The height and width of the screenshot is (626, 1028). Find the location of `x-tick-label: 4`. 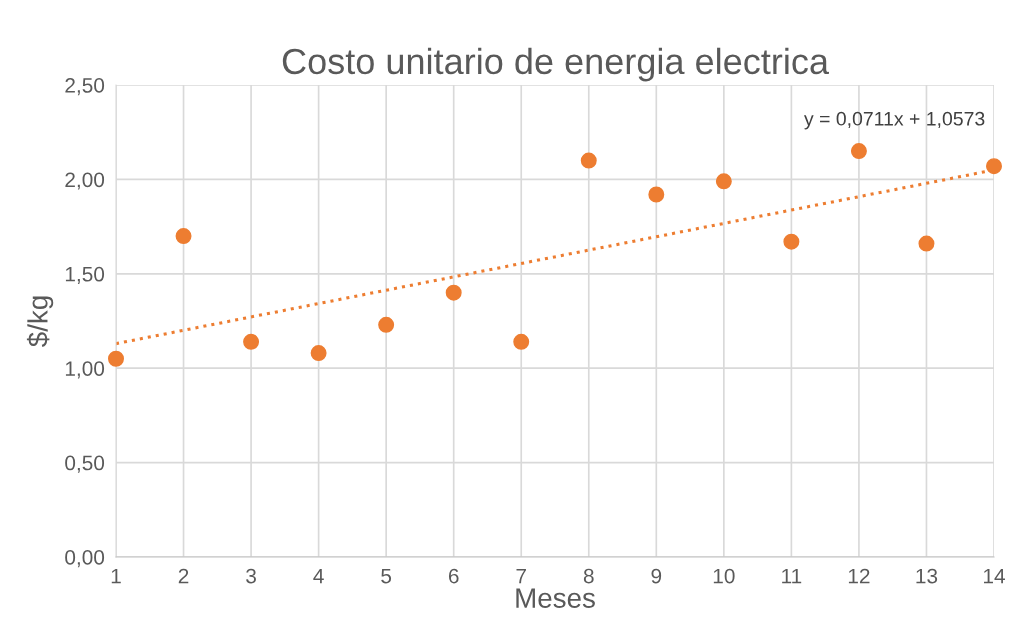

x-tick-label: 4 is located at coordinates (318, 576).